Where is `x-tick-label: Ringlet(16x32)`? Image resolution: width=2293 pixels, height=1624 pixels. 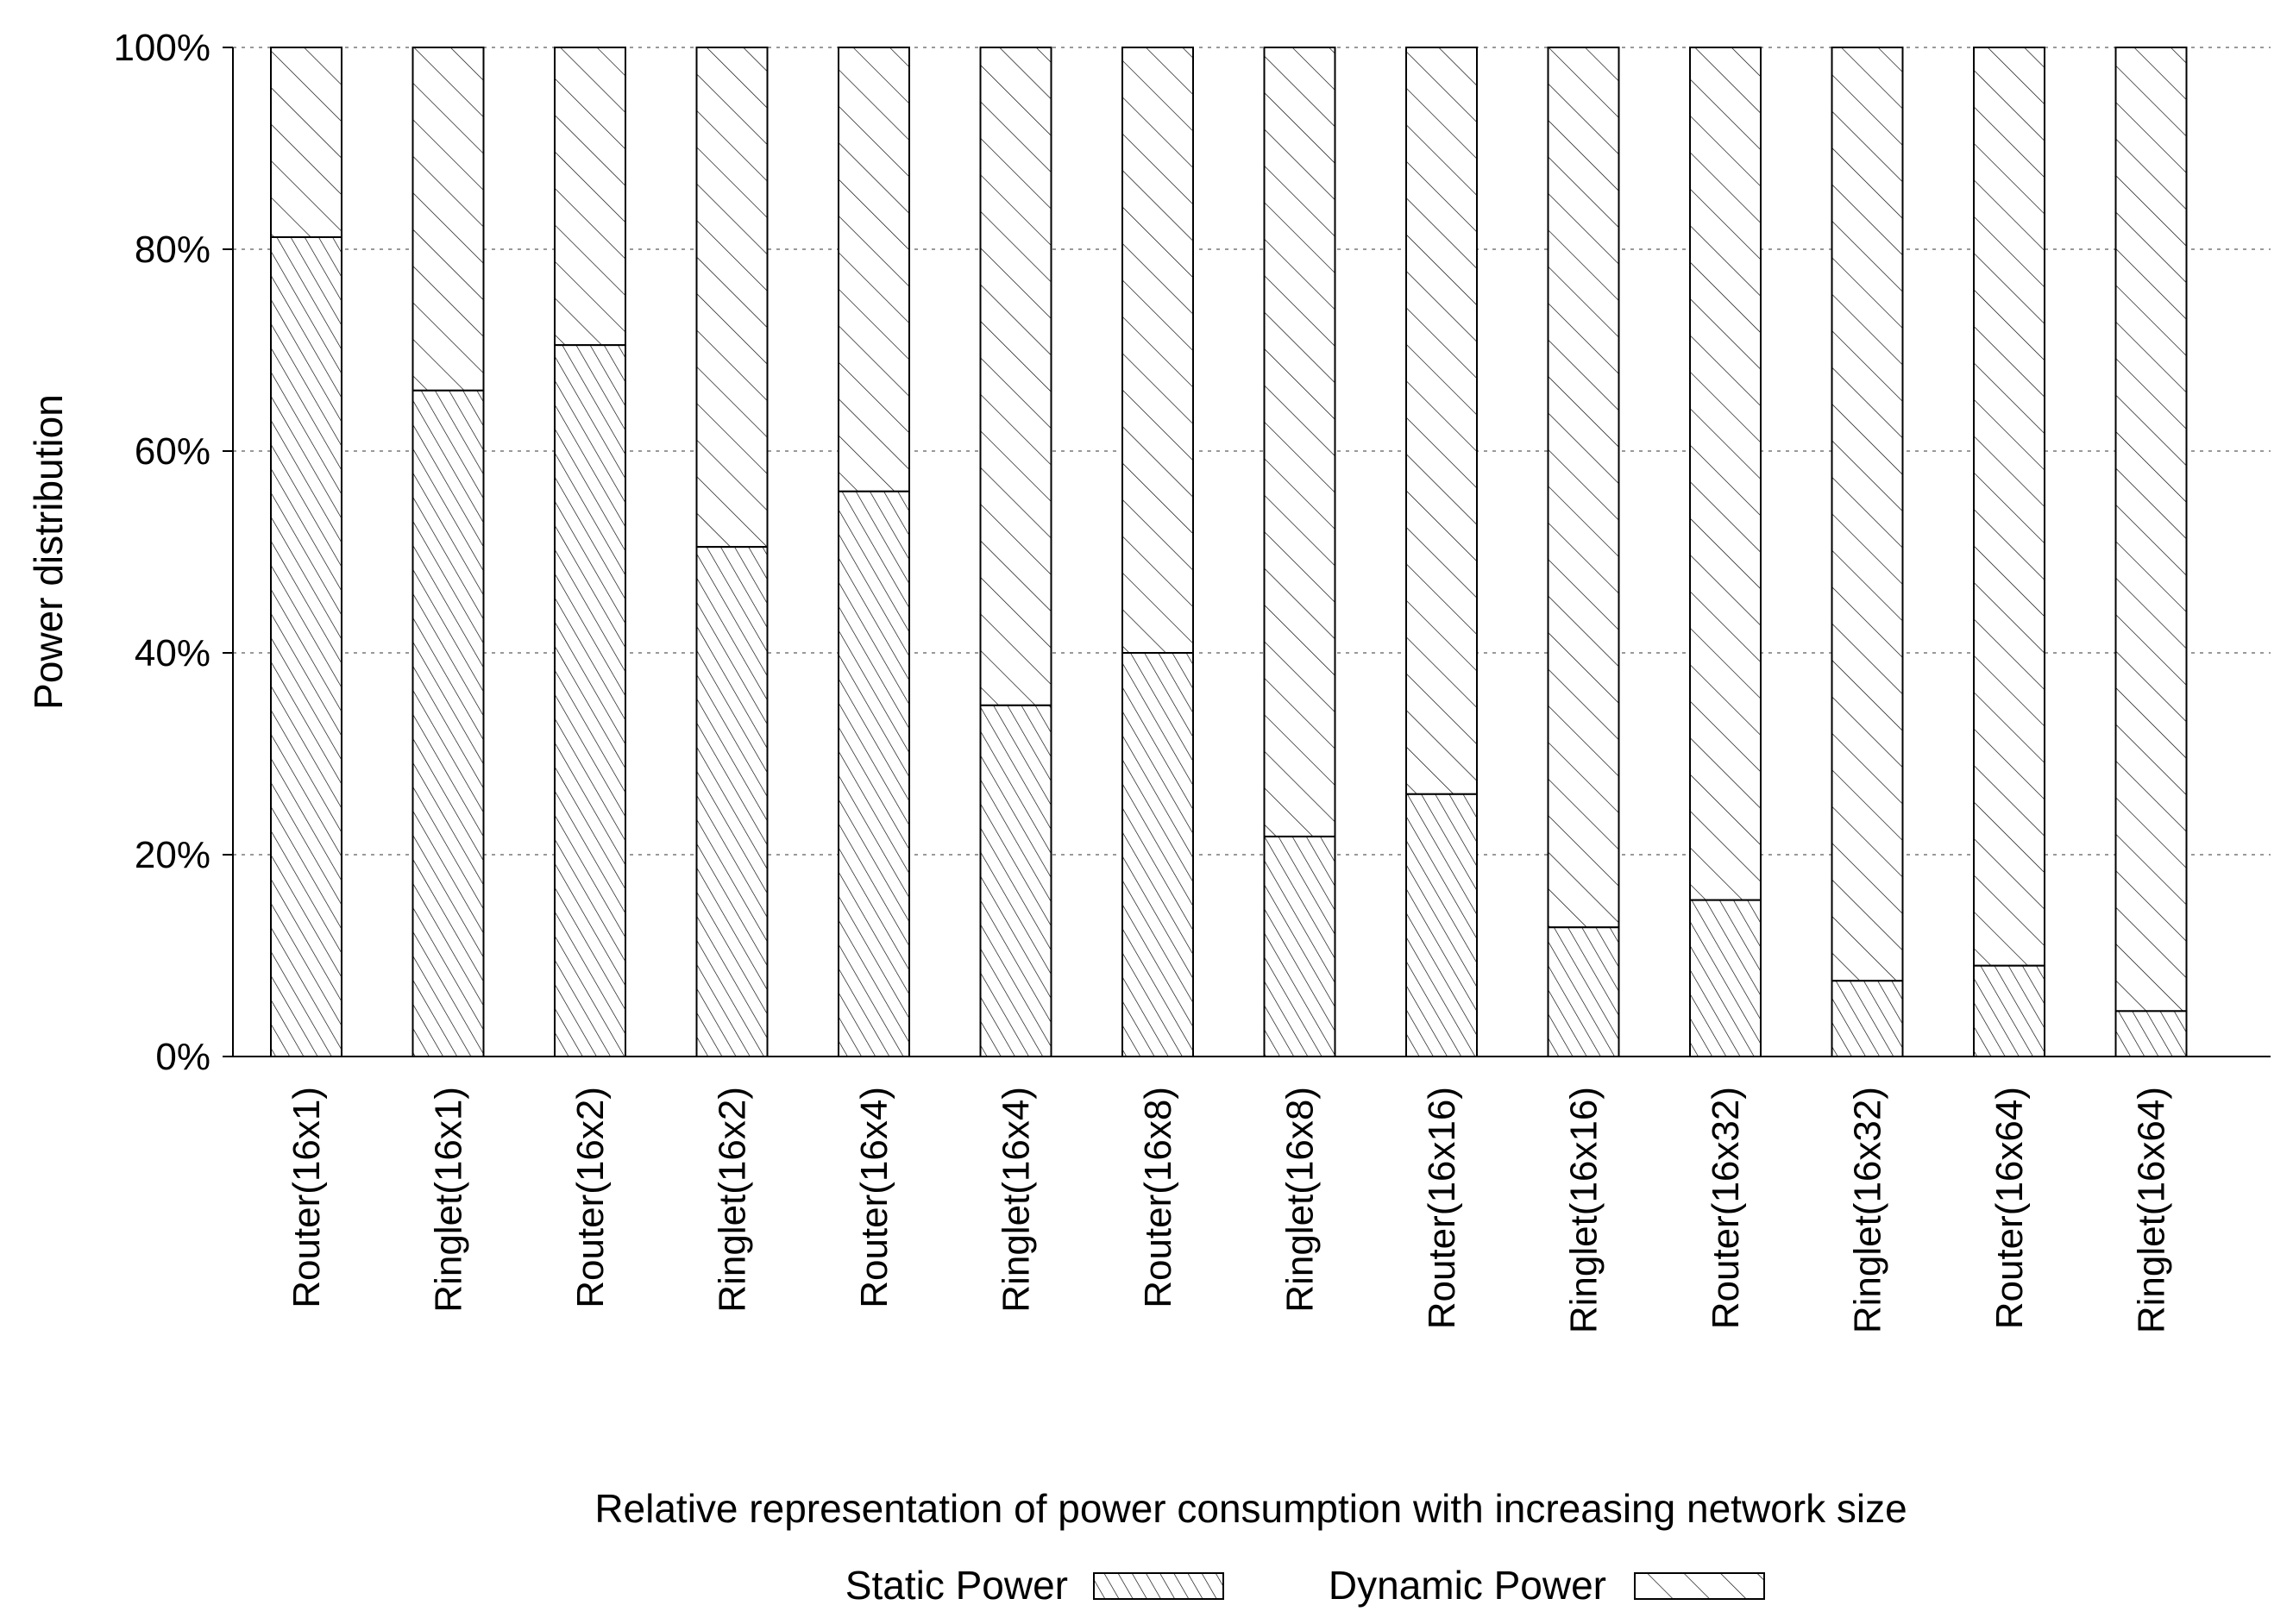
x-tick-label: Ringlet(16x32) is located at coordinates (1868, 1210).